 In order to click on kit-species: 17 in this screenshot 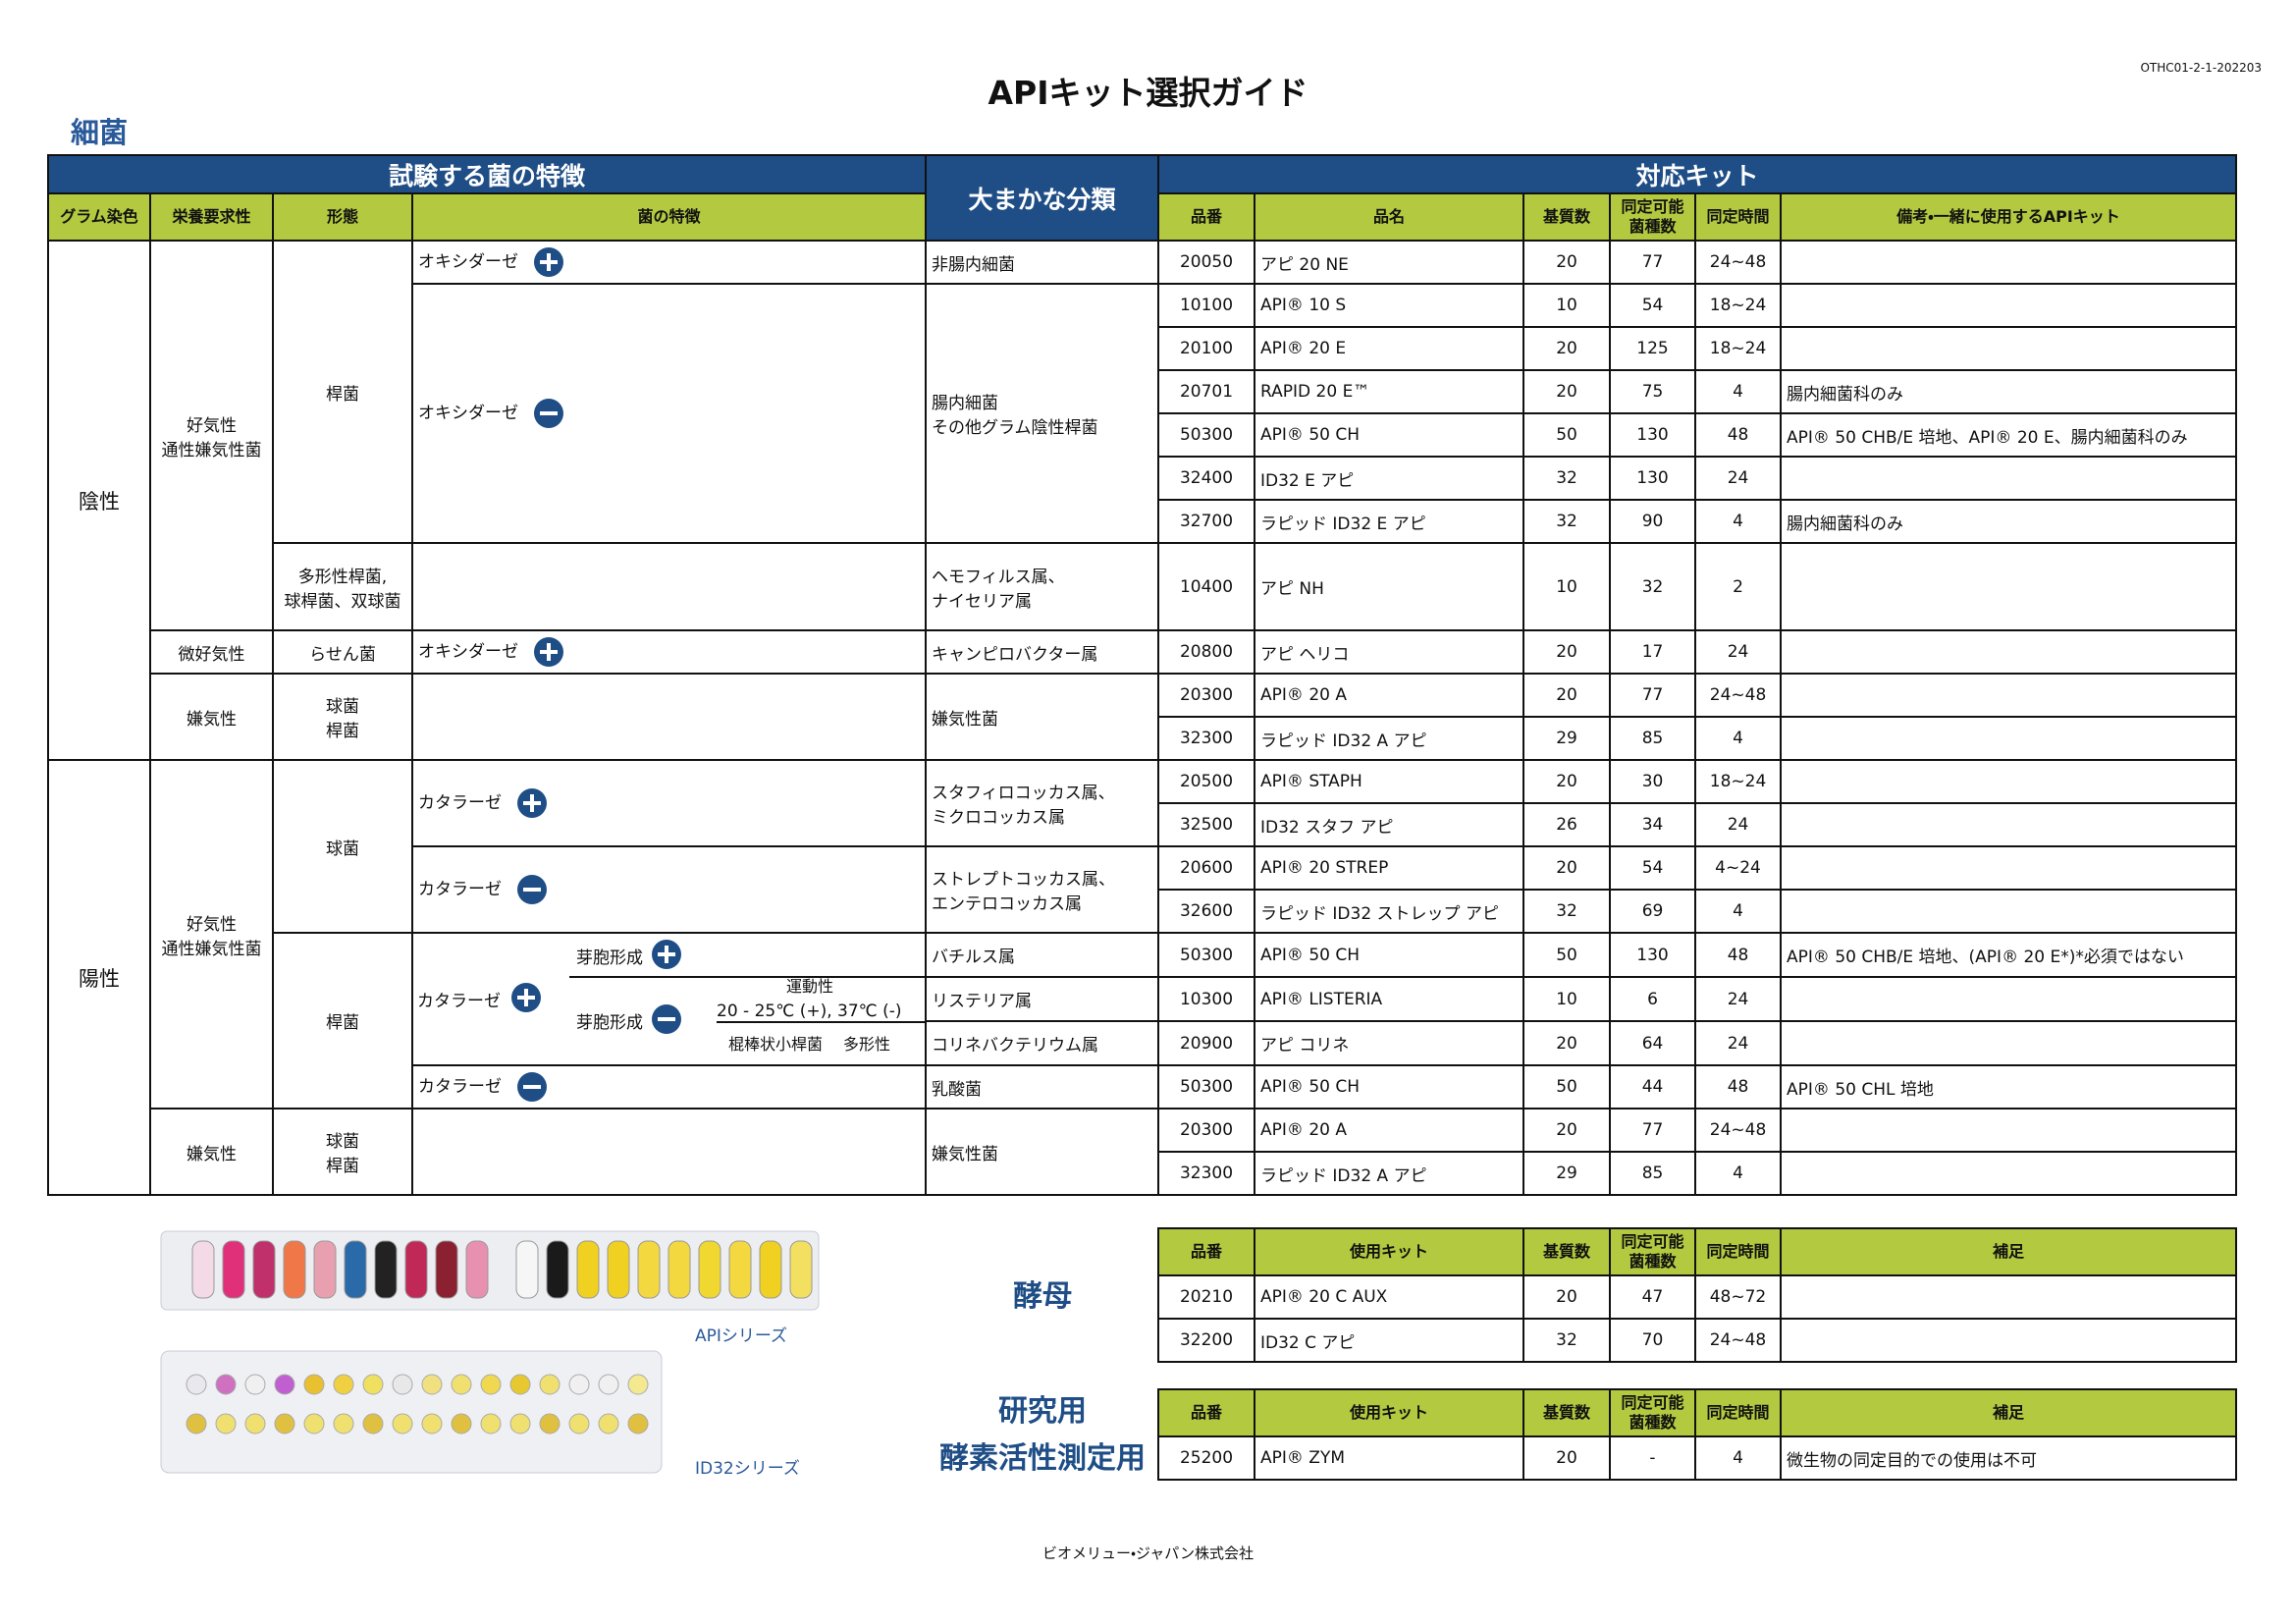, I will do `click(1653, 652)`.